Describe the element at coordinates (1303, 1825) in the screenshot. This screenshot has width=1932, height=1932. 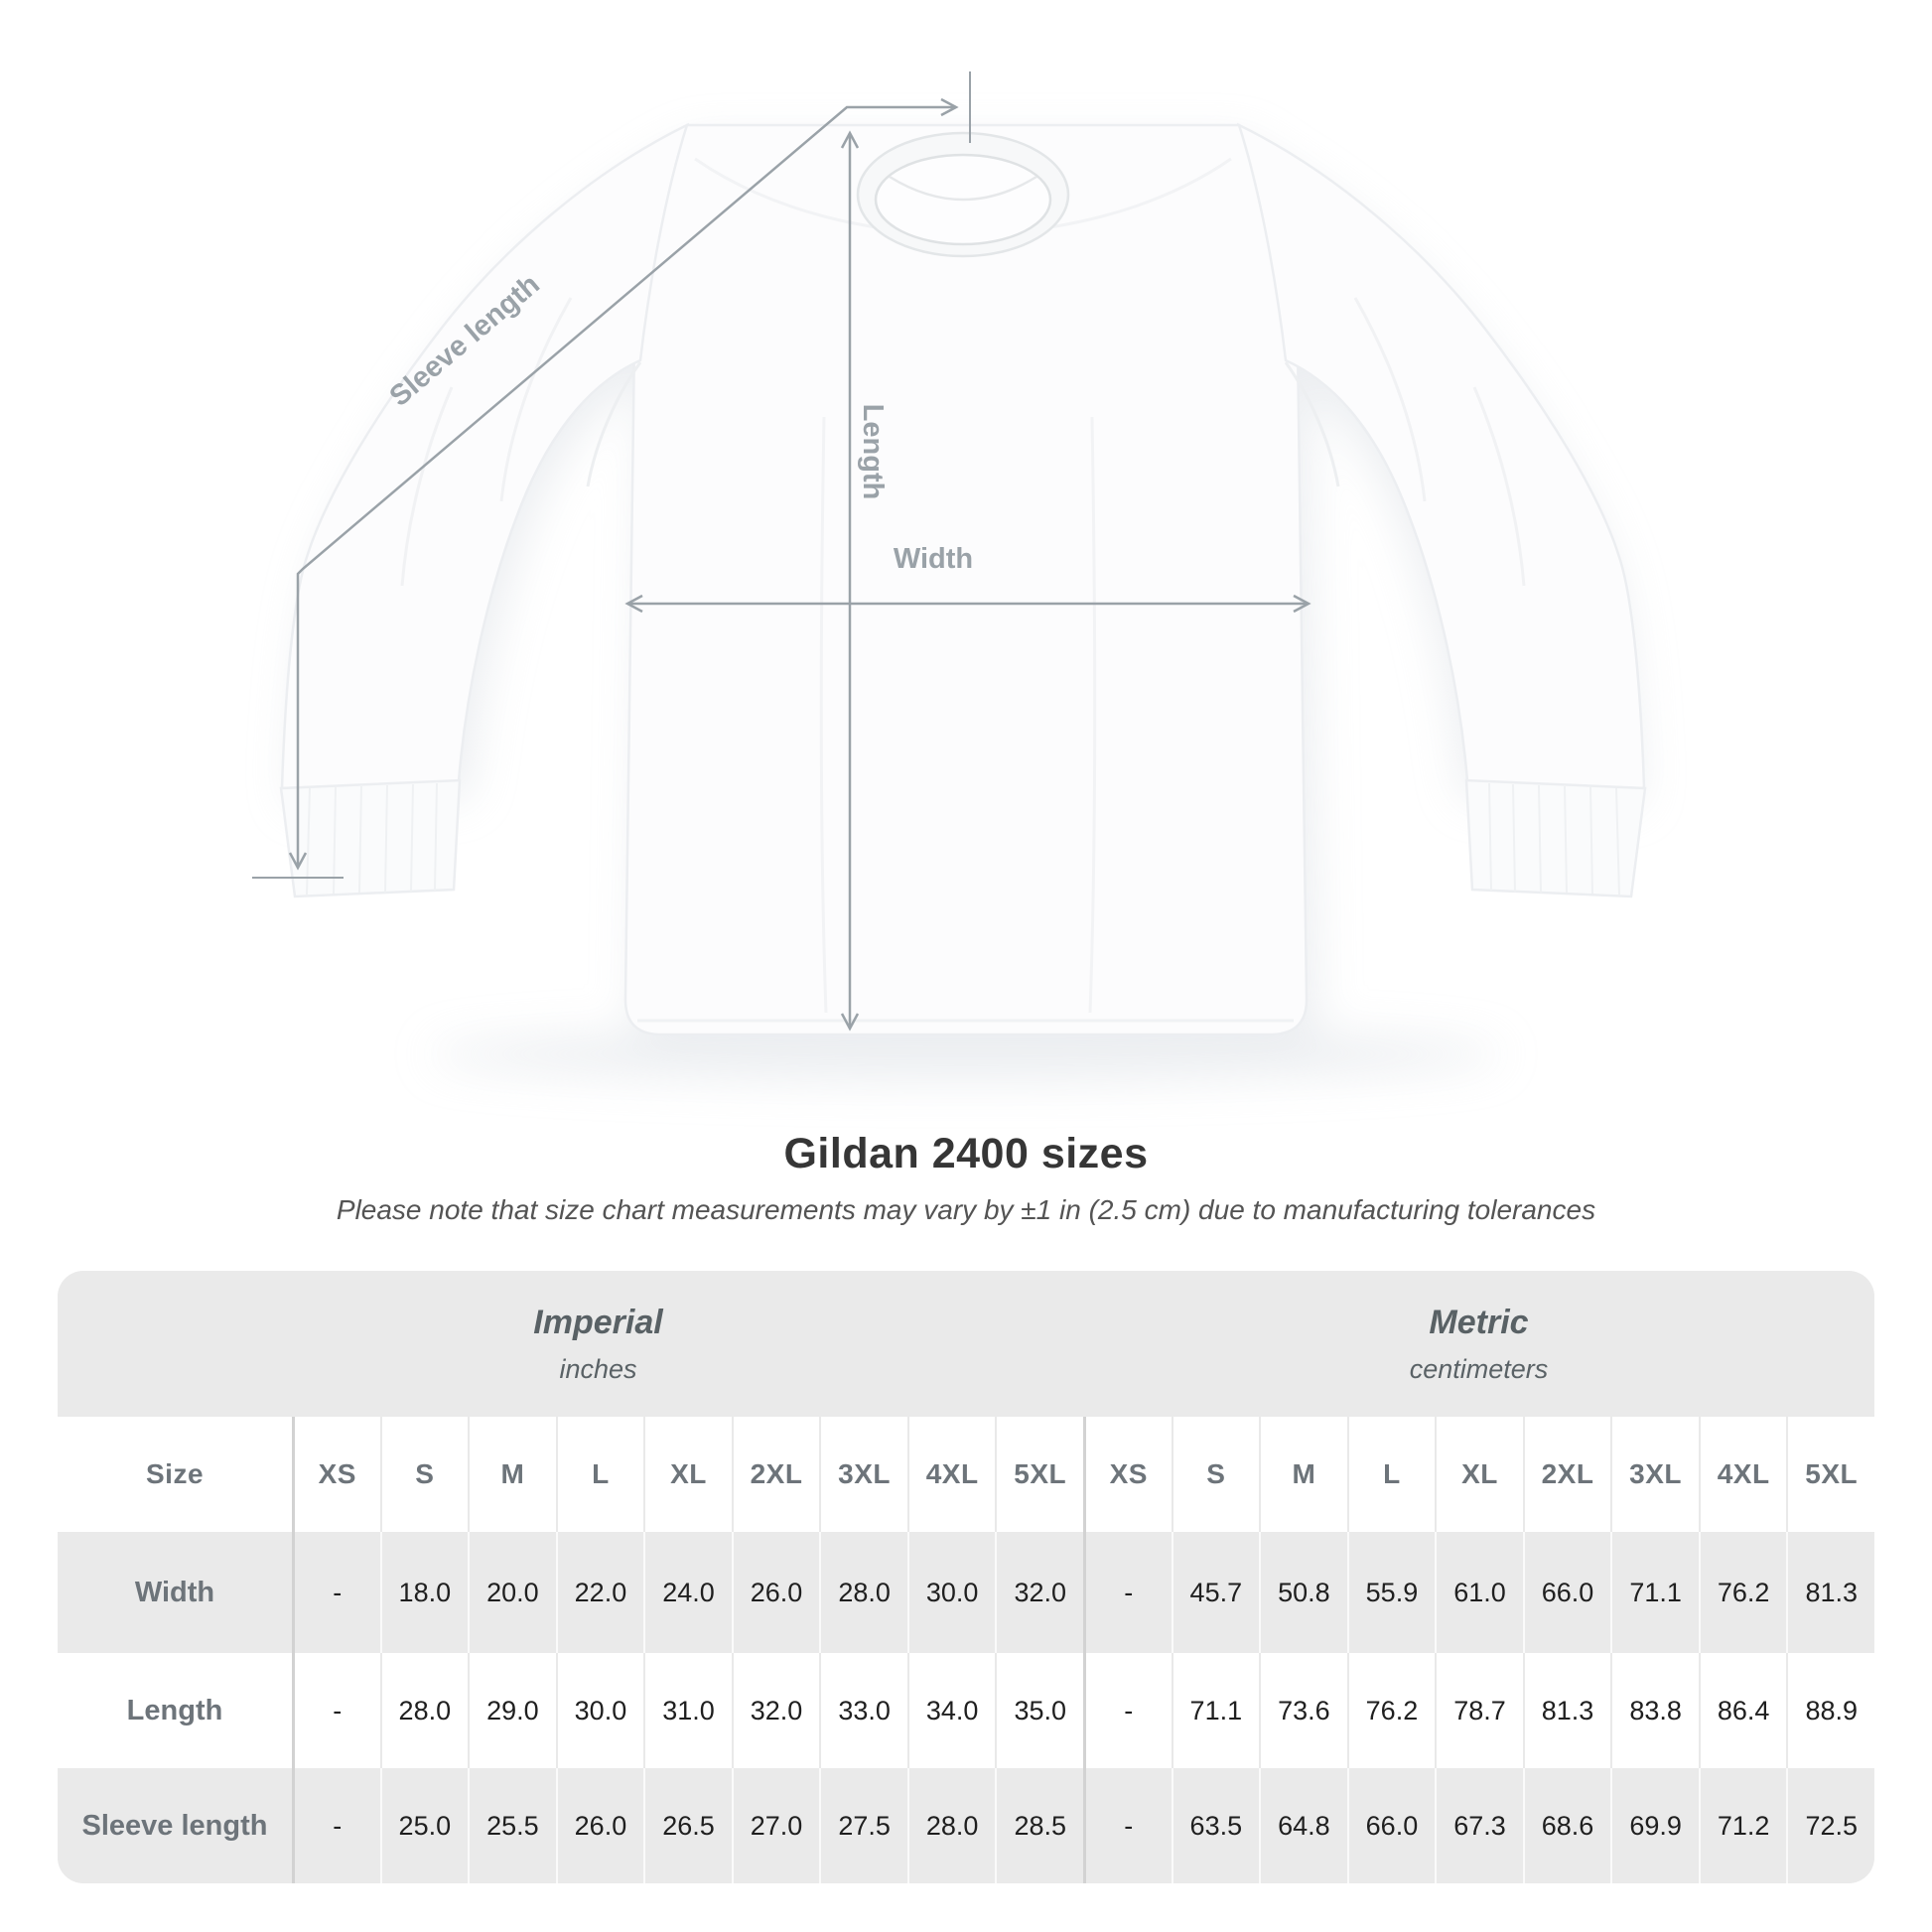
I see `cell-value: 64.8` at that location.